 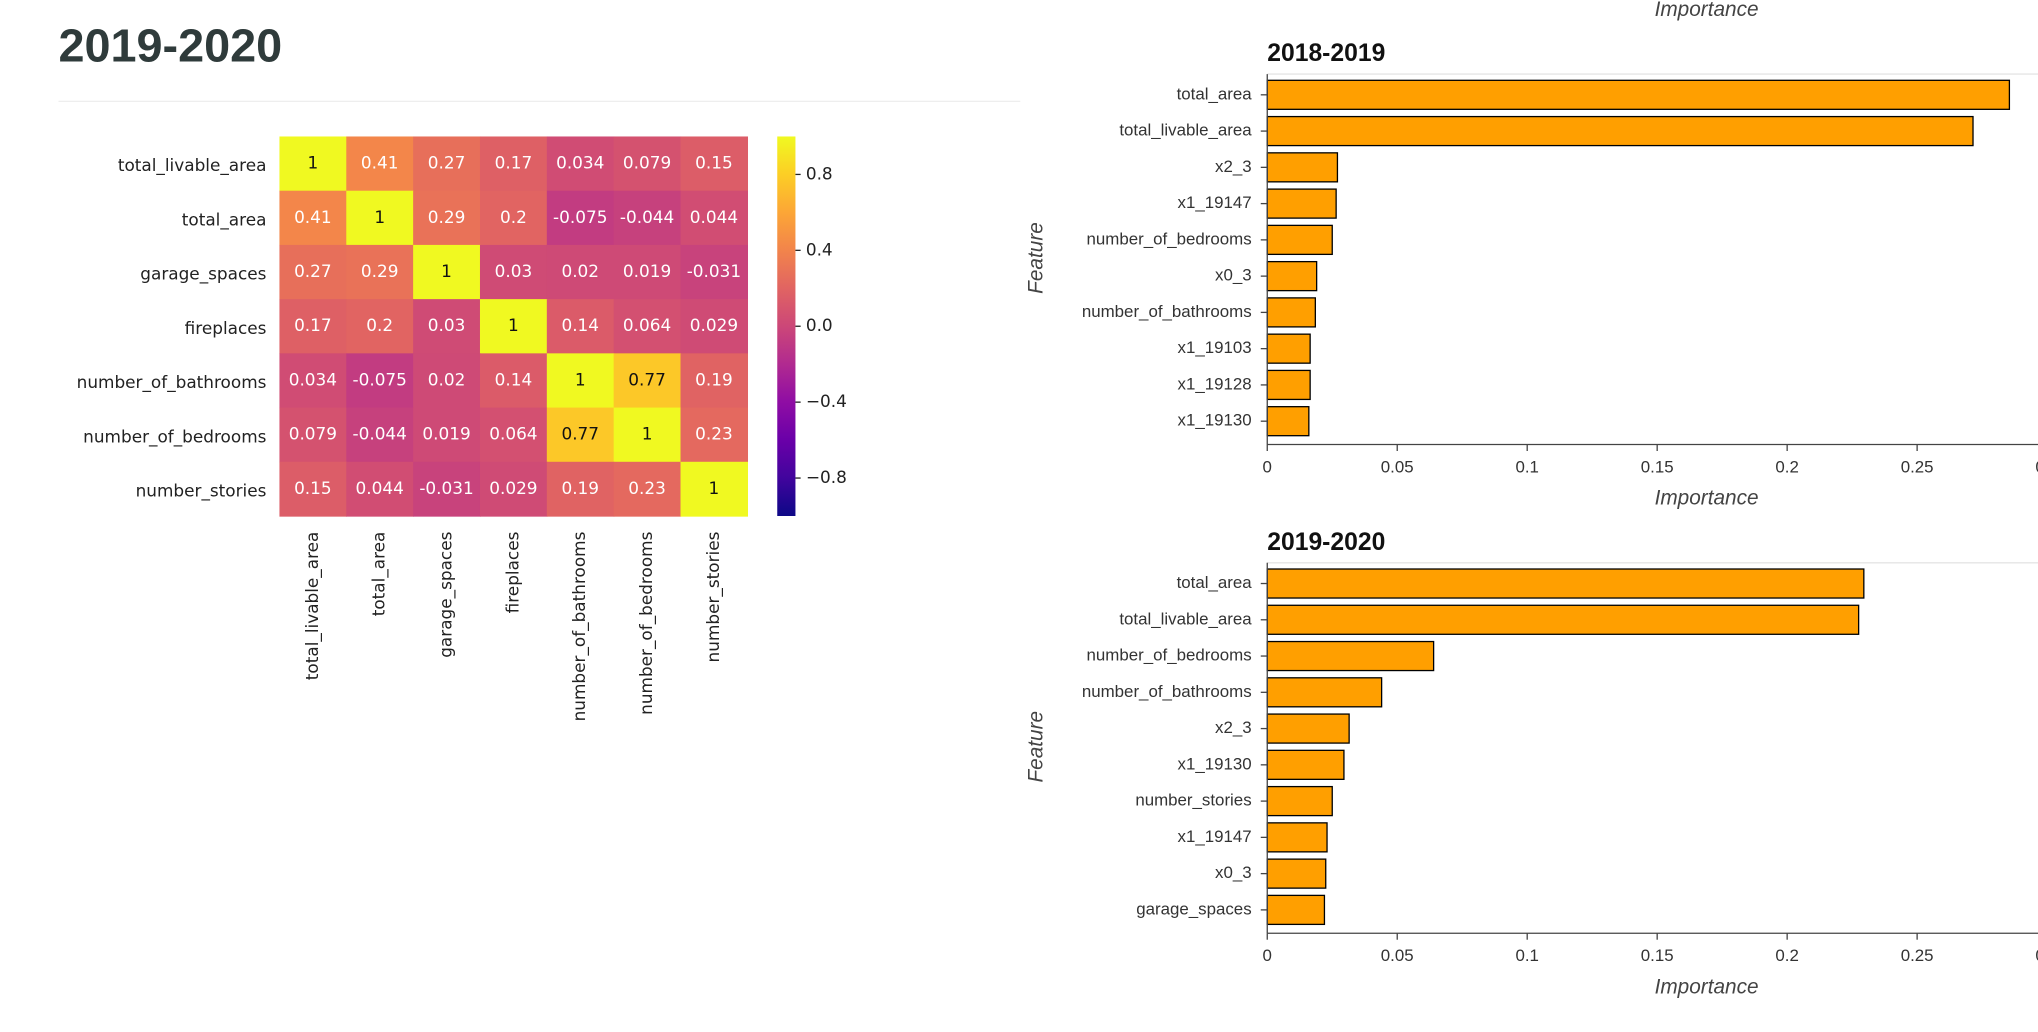 What do you see at coordinates (446, 595) in the screenshot?
I see `x-tick-label: garage_spaces` at bounding box center [446, 595].